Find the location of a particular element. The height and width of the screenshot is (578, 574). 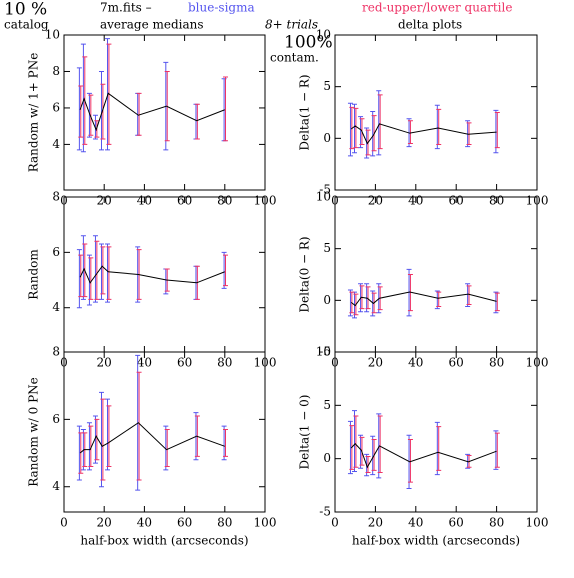

y-axis-label: Random is located at coordinates (34, 274).